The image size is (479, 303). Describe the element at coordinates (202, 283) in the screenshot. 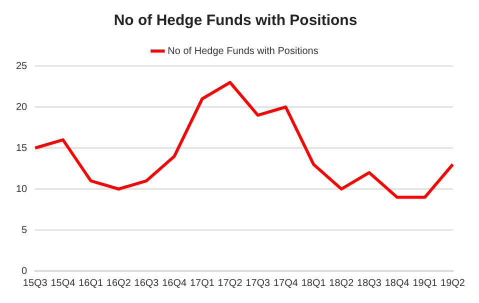

I see `x-tick-label: 17Q1` at that location.